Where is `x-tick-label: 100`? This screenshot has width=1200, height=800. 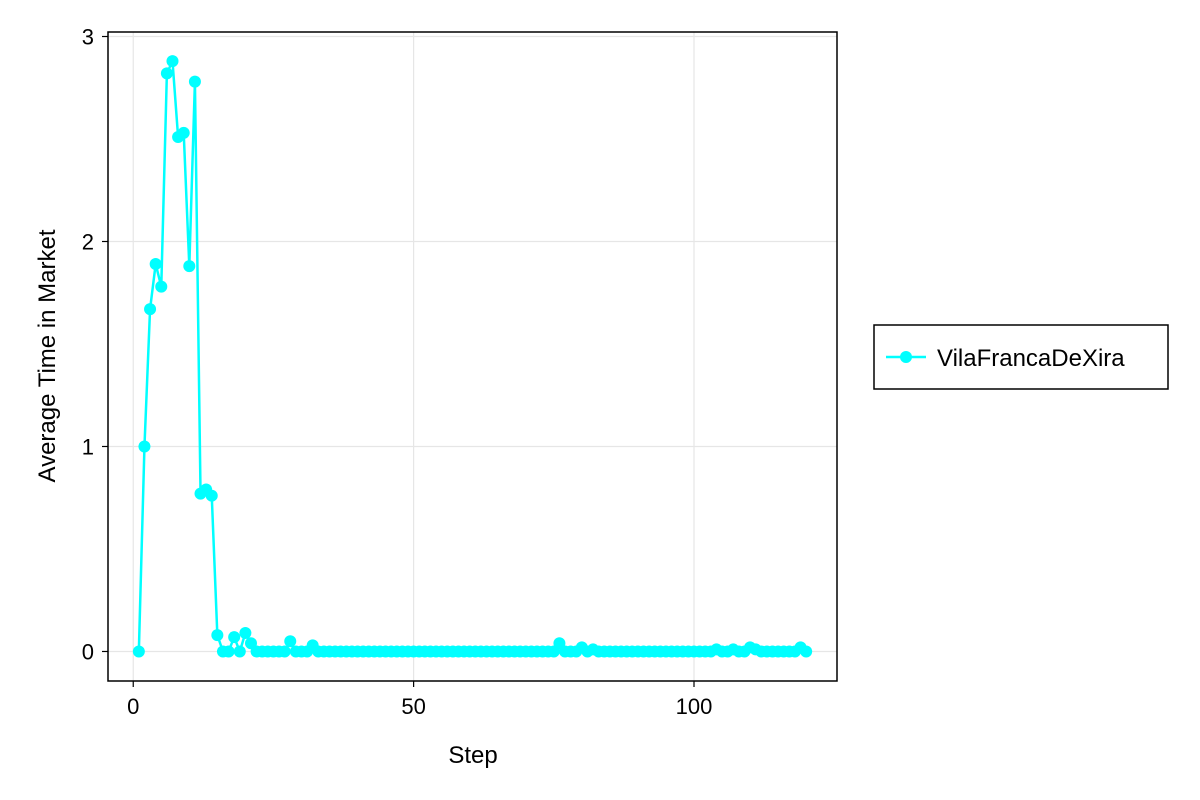 x-tick-label: 100 is located at coordinates (694, 706).